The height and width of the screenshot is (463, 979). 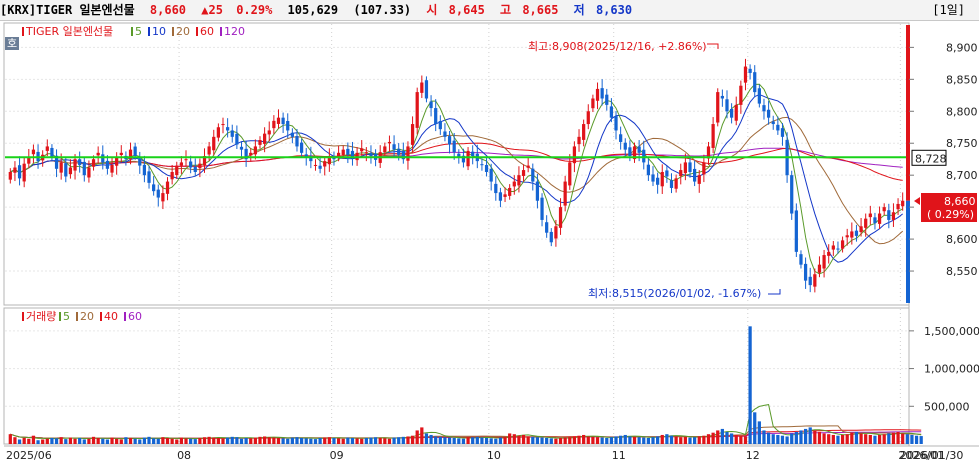 I want to click on low-label: 저, so click(x=579, y=10).